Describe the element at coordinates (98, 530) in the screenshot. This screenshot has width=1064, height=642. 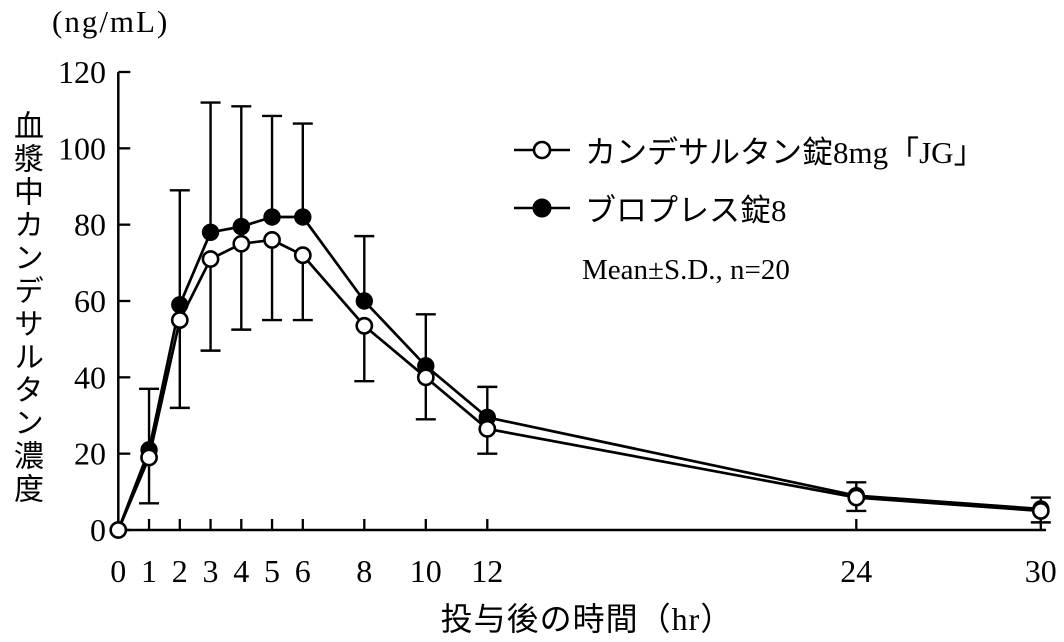
I see `y-tick-label: 0` at that location.